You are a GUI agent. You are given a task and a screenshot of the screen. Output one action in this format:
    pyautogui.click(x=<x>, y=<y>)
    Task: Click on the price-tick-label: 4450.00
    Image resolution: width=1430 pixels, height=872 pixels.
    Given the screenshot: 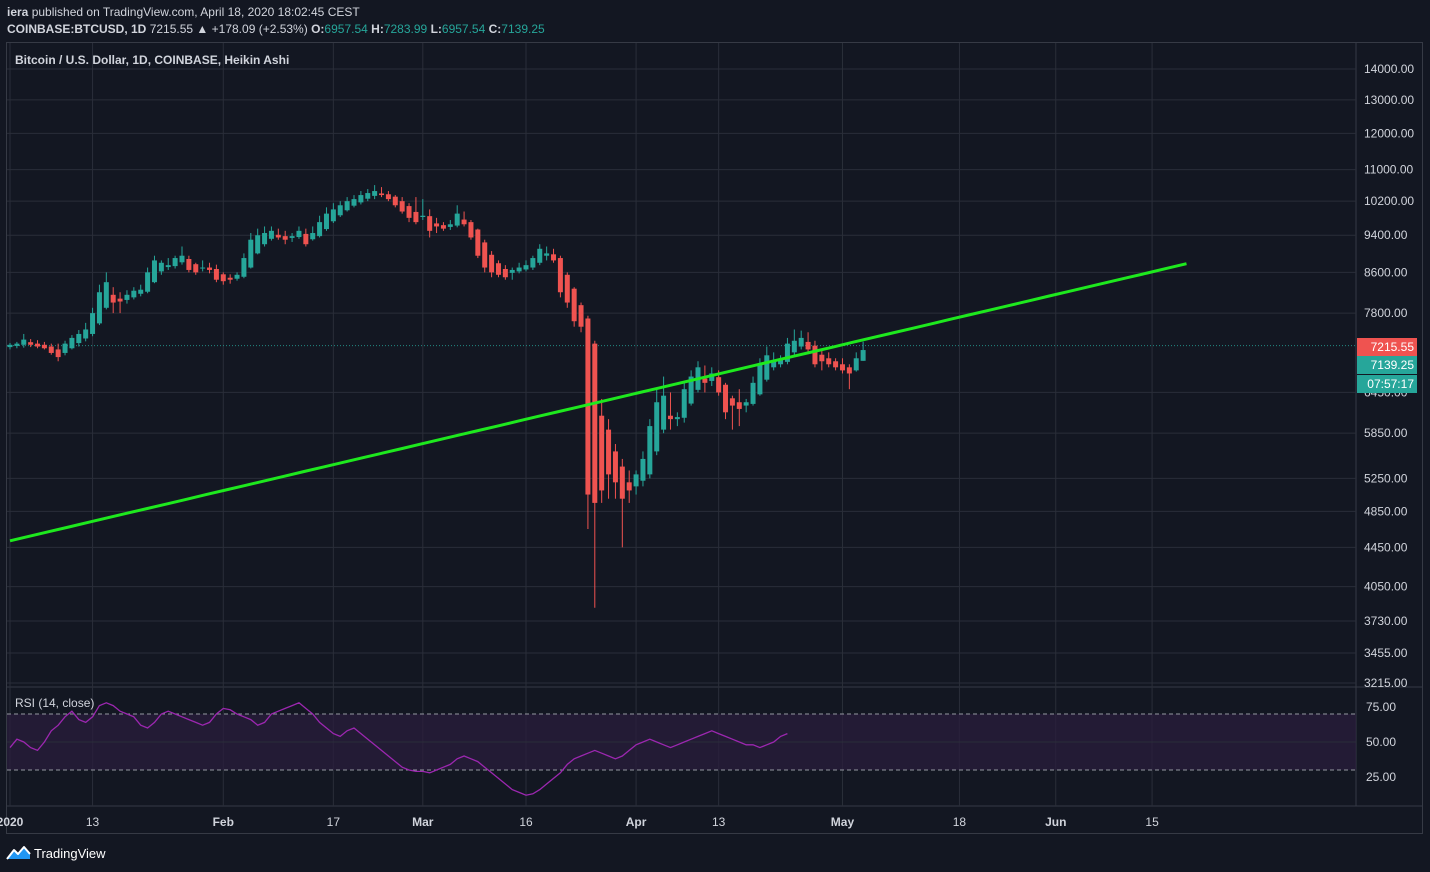 What is the action you would take?
    pyautogui.click(x=1386, y=547)
    